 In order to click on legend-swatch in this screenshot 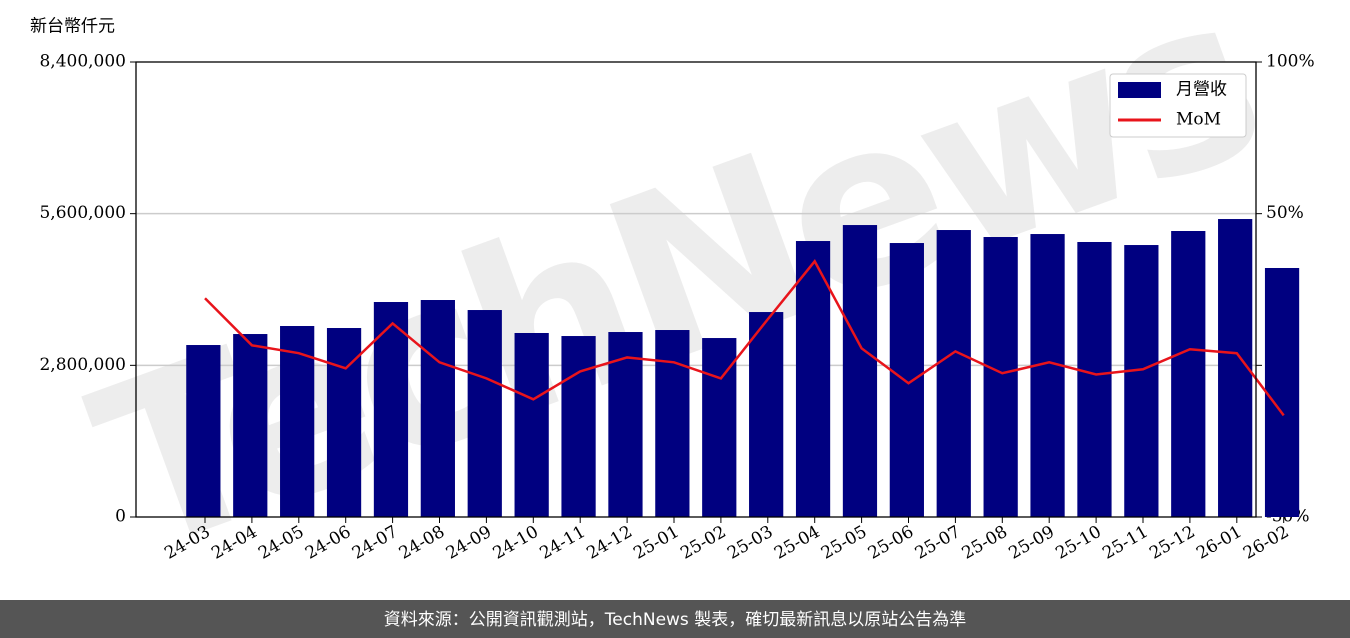, I will do `click(1139, 90)`.